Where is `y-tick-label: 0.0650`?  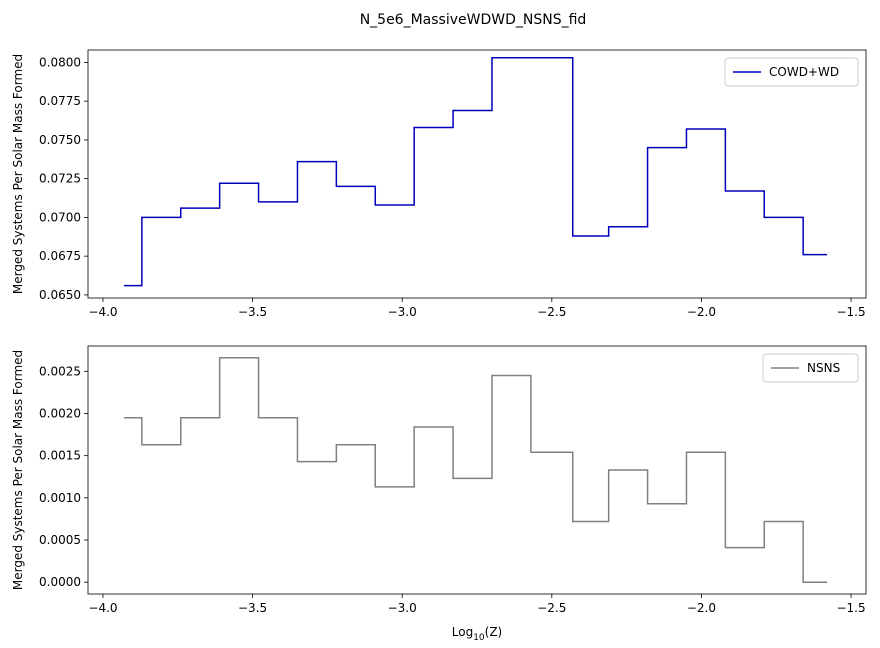
y-tick-label: 0.0650 is located at coordinates (60, 295).